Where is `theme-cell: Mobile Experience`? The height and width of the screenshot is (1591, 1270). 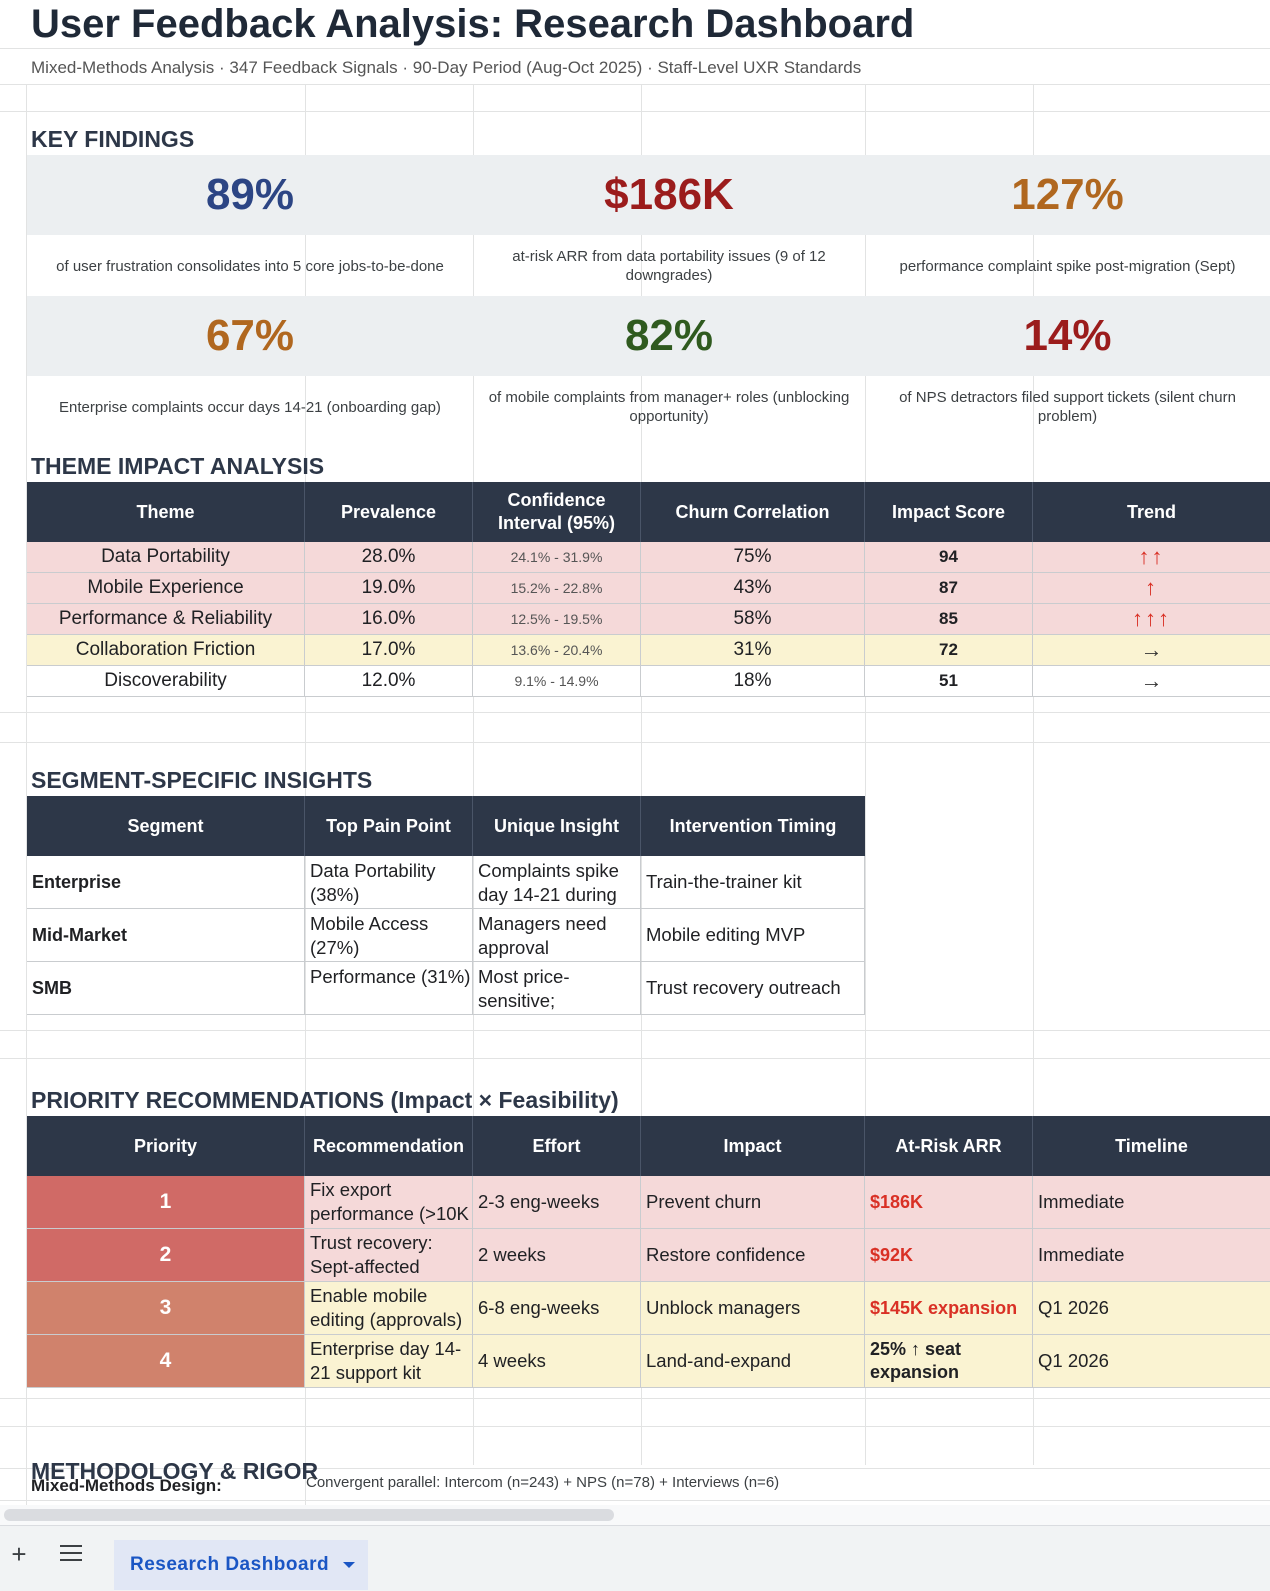
theme-cell: Mobile Experience is located at coordinates (166, 588).